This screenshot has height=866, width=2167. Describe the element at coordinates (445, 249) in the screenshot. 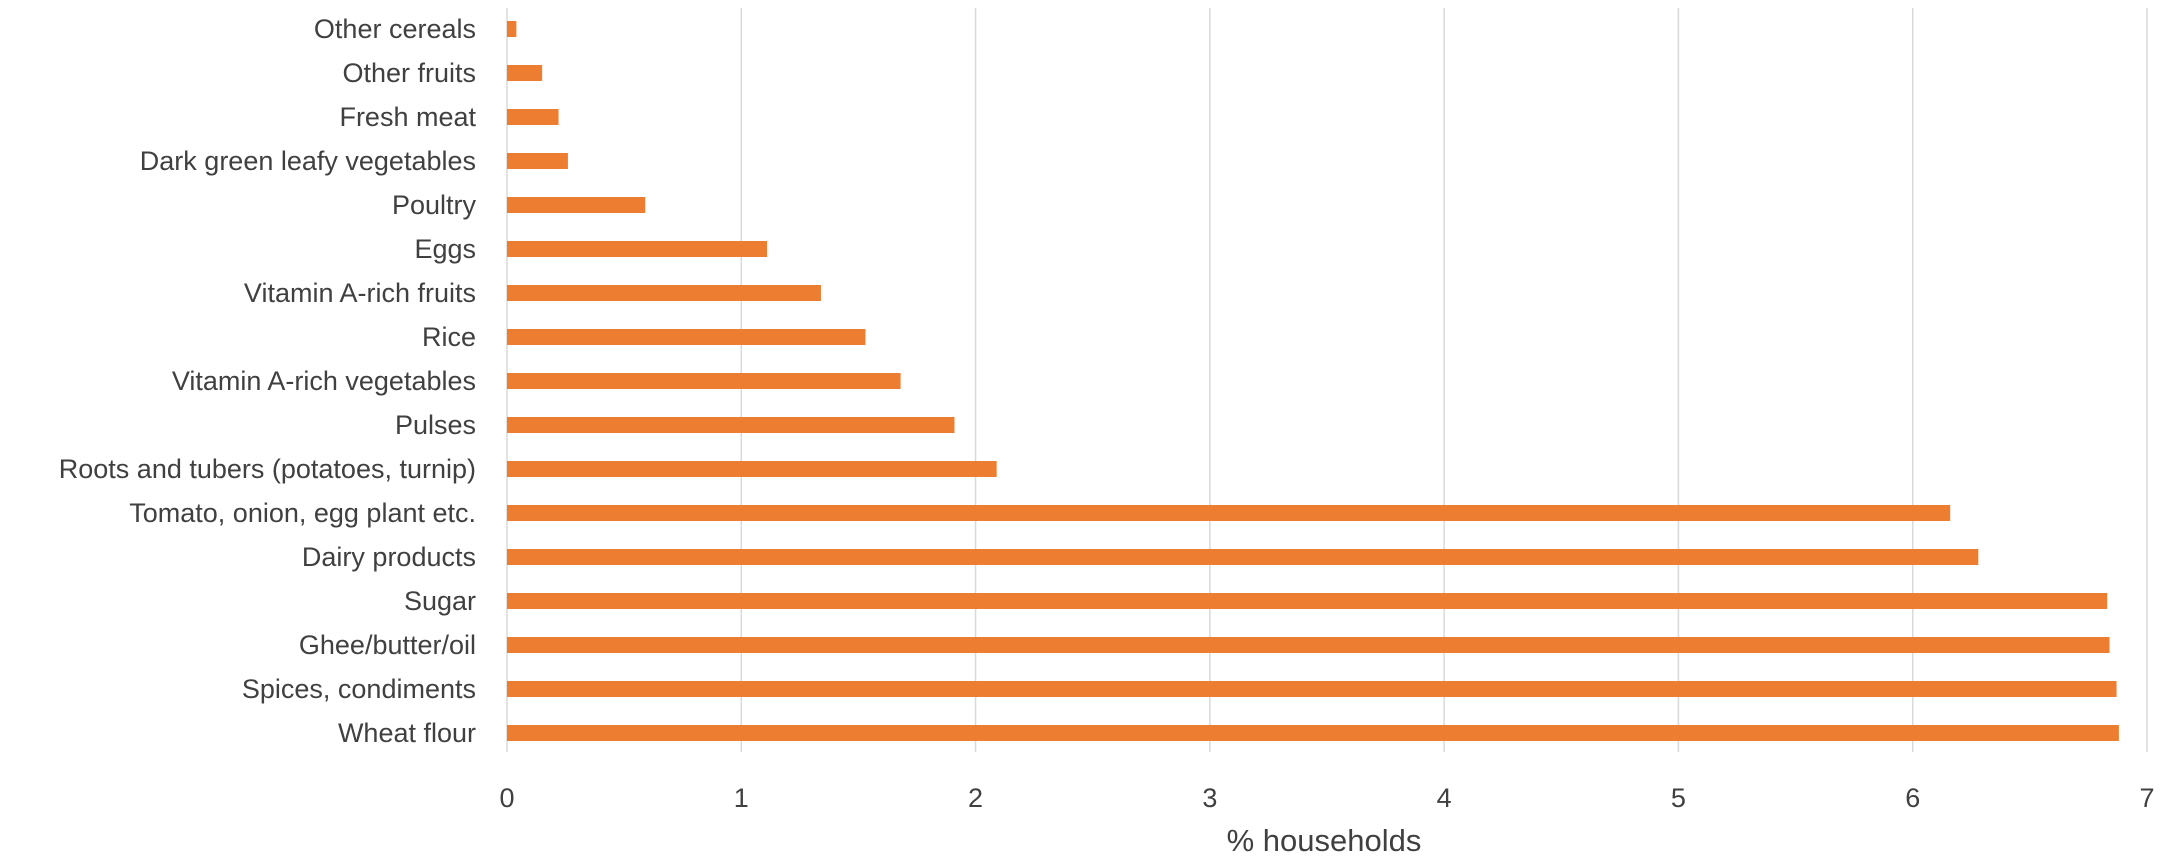

I see `category-label: Eggs` at that location.